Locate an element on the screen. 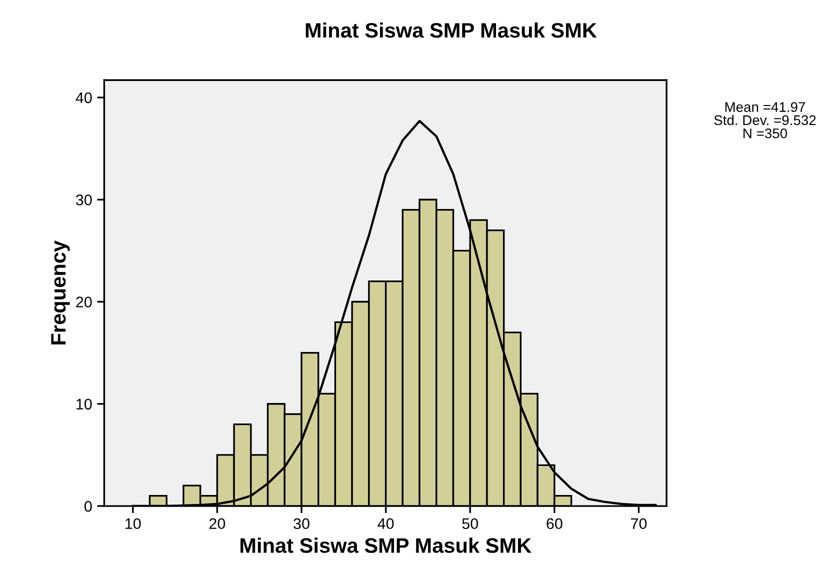 This screenshot has height=585, width=827. x-tick-label: 30 is located at coordinates (302, 524).